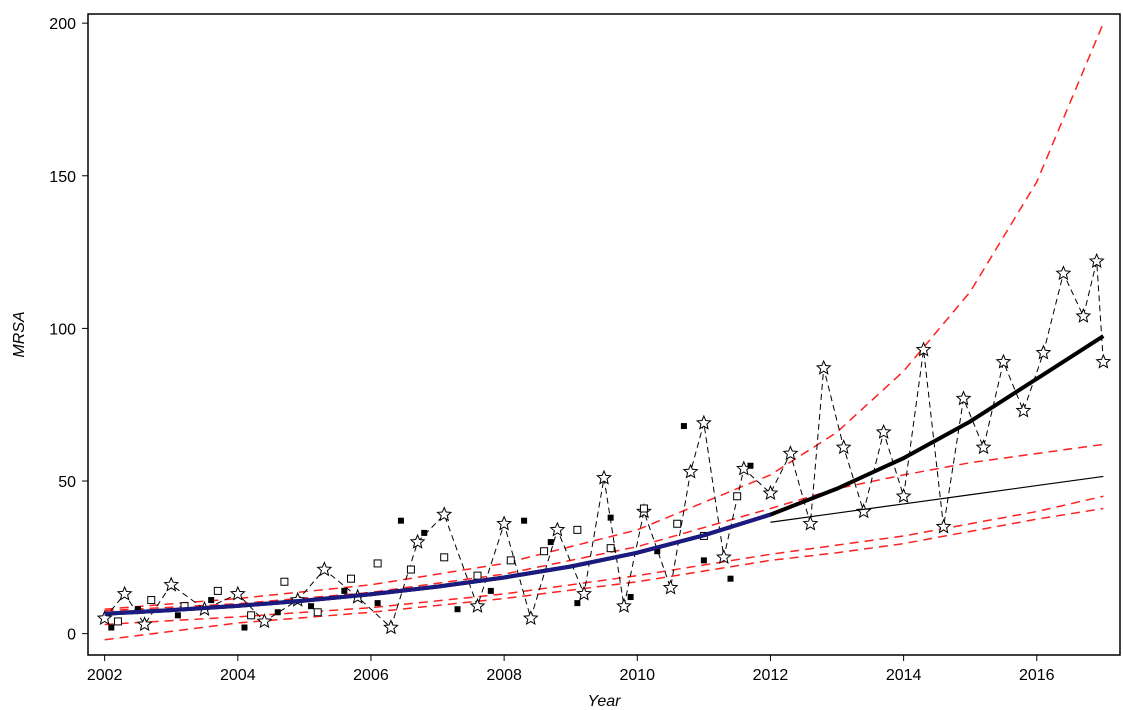 This screenshot has height=710, width=1123. I want to click on y-tick-label: 150, so click(62, 177).